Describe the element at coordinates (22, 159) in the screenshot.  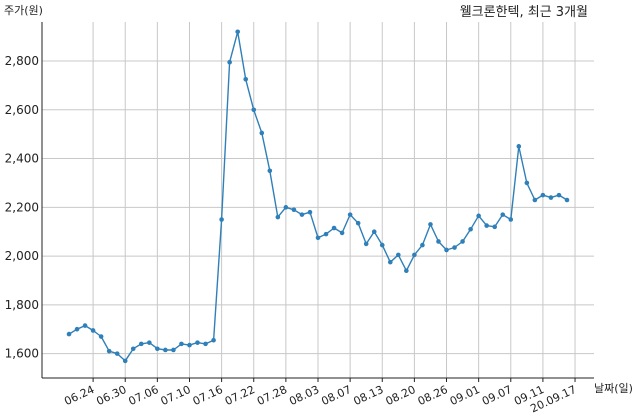
I see `y-tick-label: 2,400` at that location.